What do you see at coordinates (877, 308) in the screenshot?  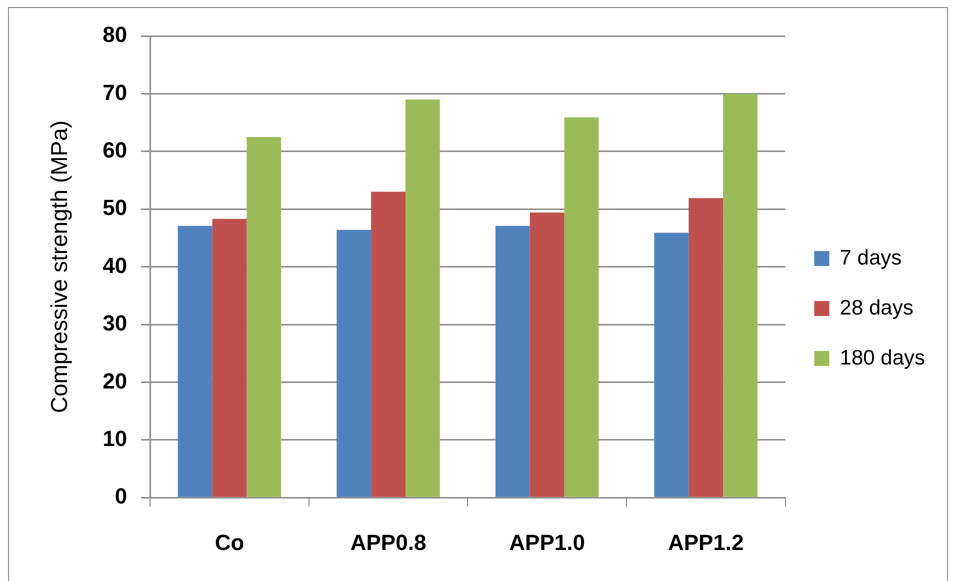 I see `legend-label: 28 days` at bounding box center [877, 308].